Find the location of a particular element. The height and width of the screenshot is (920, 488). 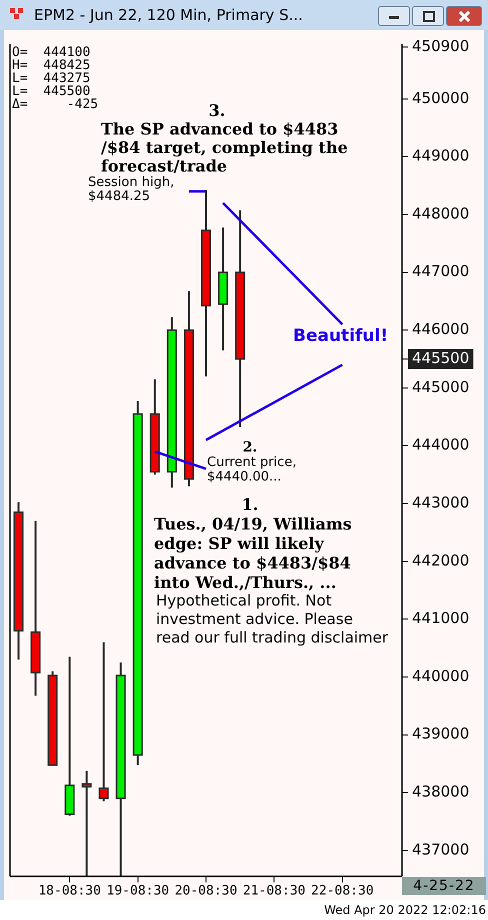

y-tick-label: 450000 is located at coordinates (441, 97).